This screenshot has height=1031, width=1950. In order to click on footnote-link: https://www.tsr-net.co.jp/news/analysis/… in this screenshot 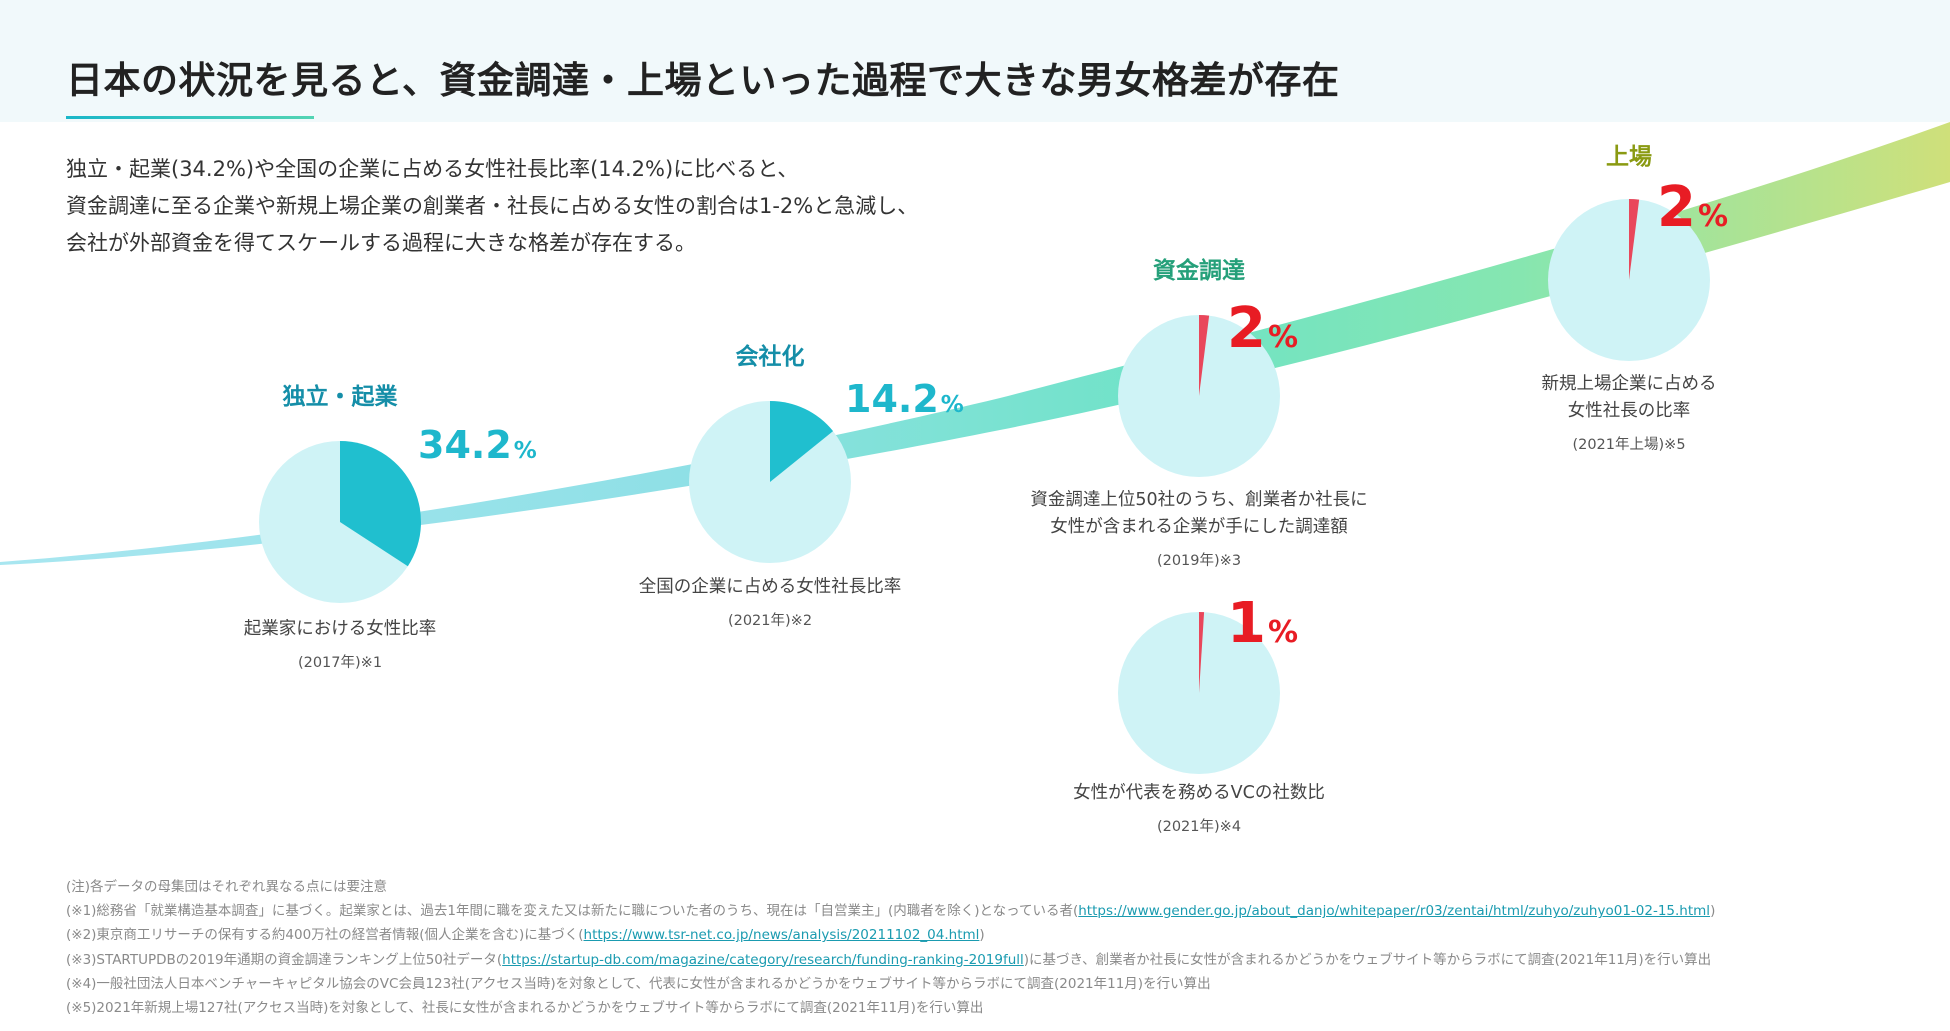, I will do `click(781, 935)`.